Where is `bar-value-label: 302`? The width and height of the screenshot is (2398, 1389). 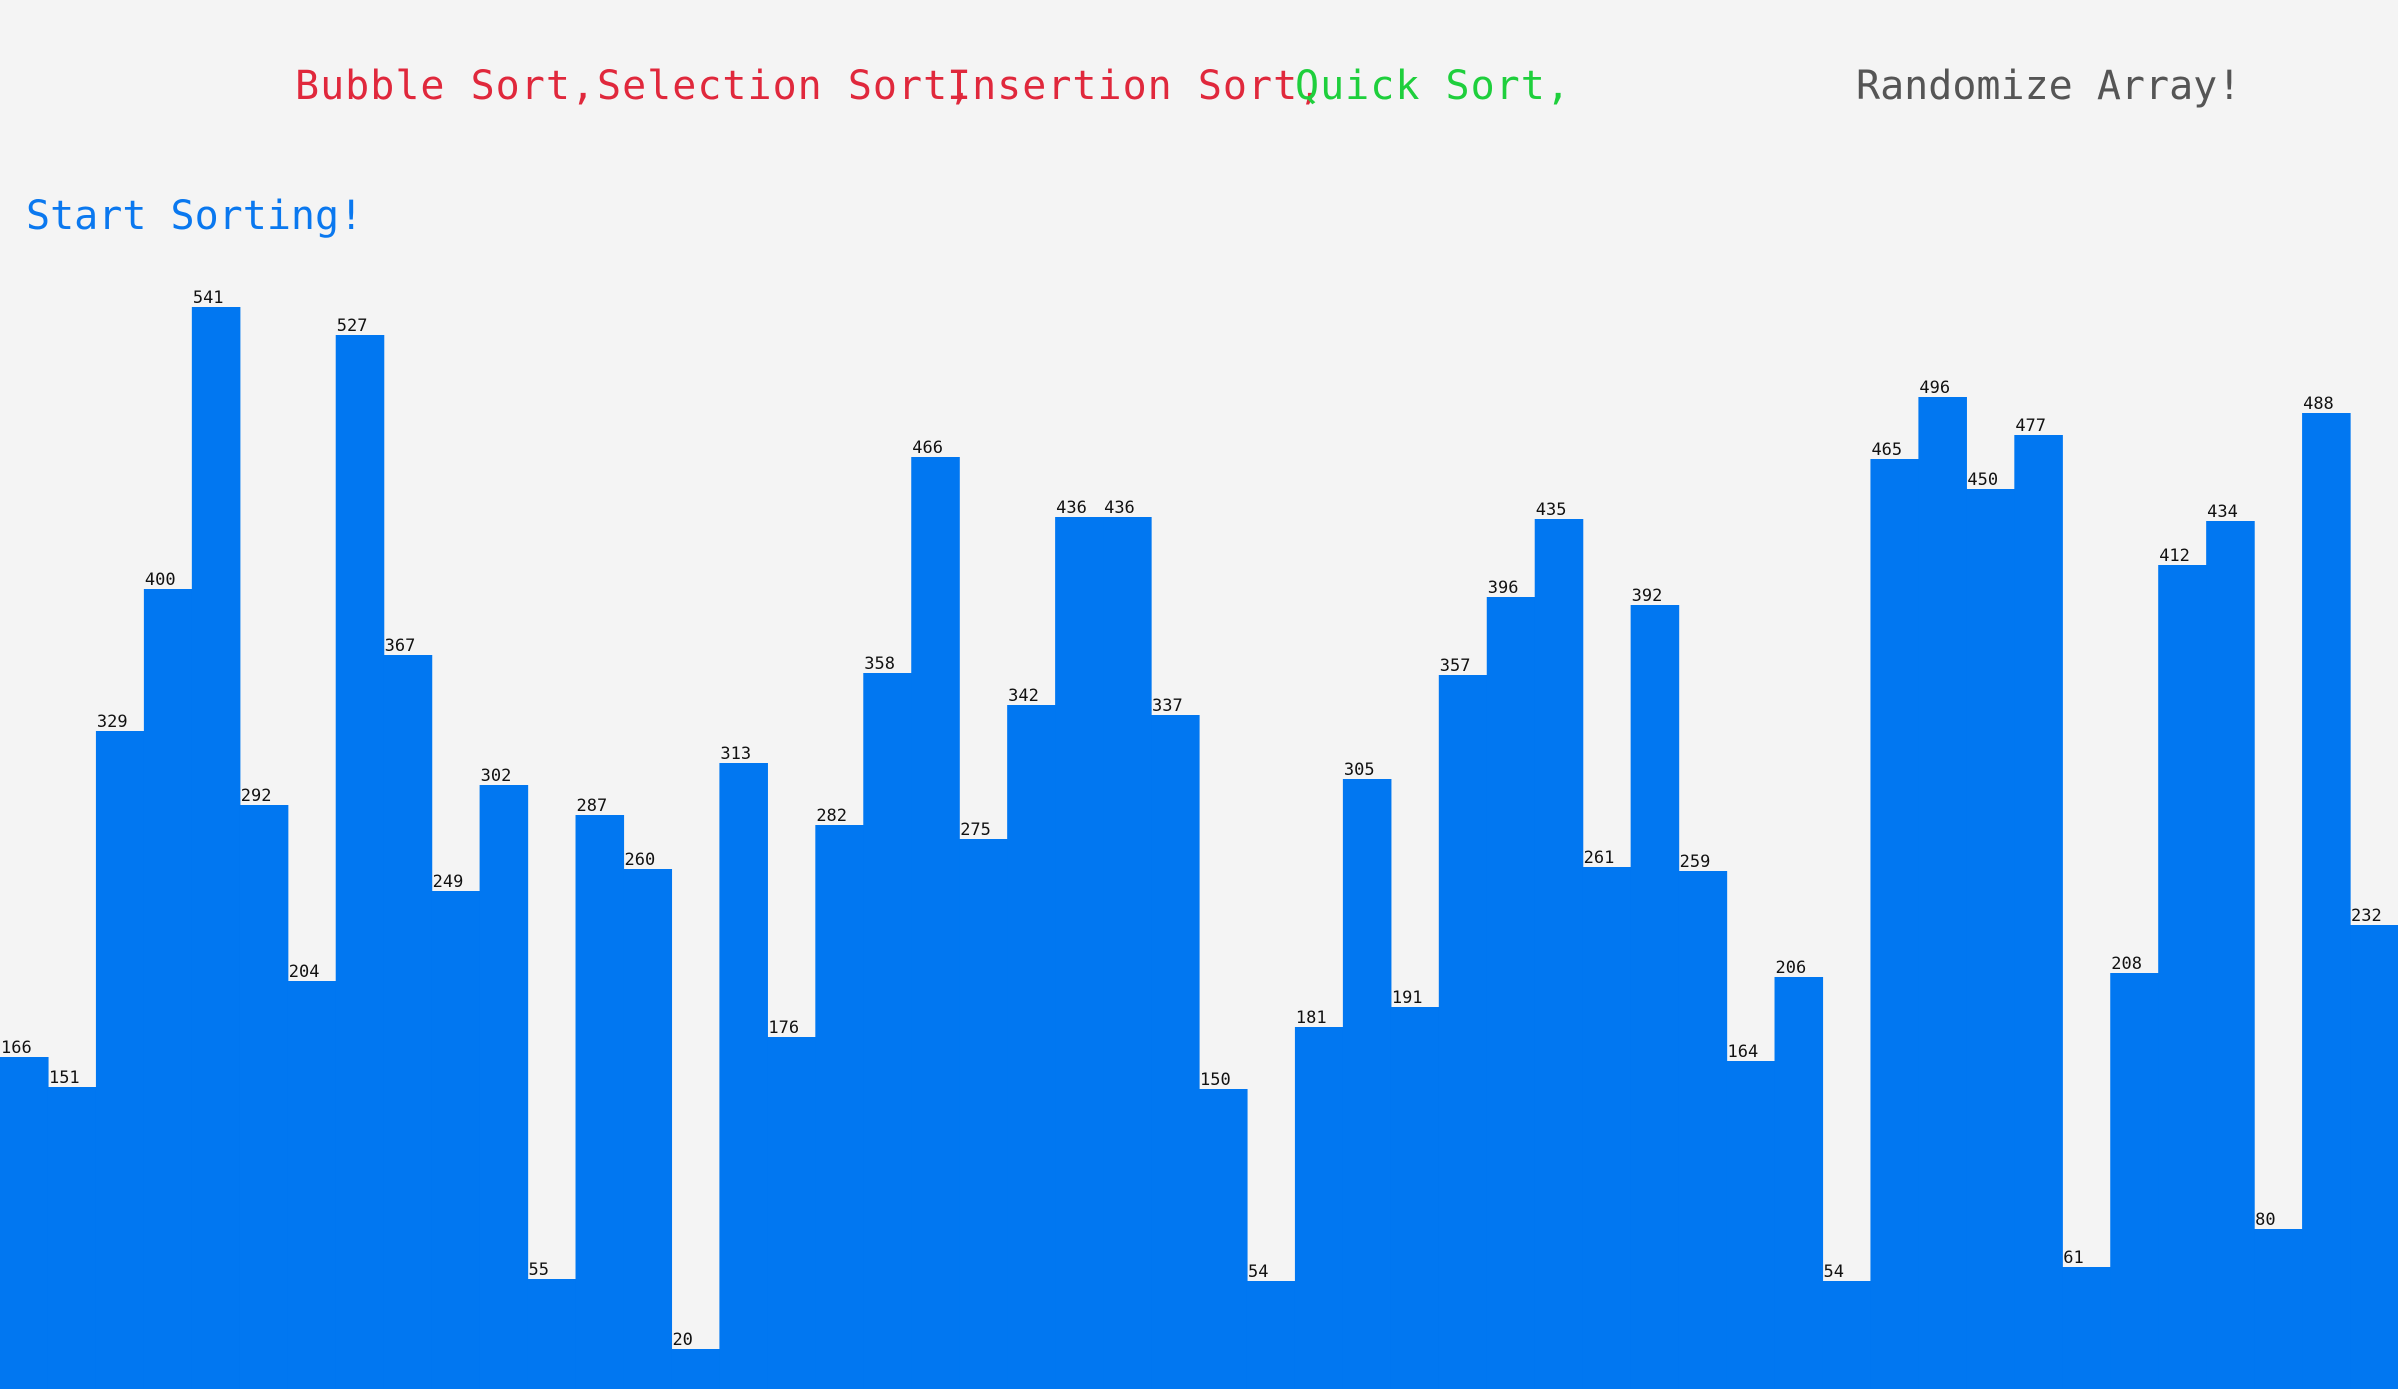 bar-value-label: 302 is located at coordinates (496, 776).